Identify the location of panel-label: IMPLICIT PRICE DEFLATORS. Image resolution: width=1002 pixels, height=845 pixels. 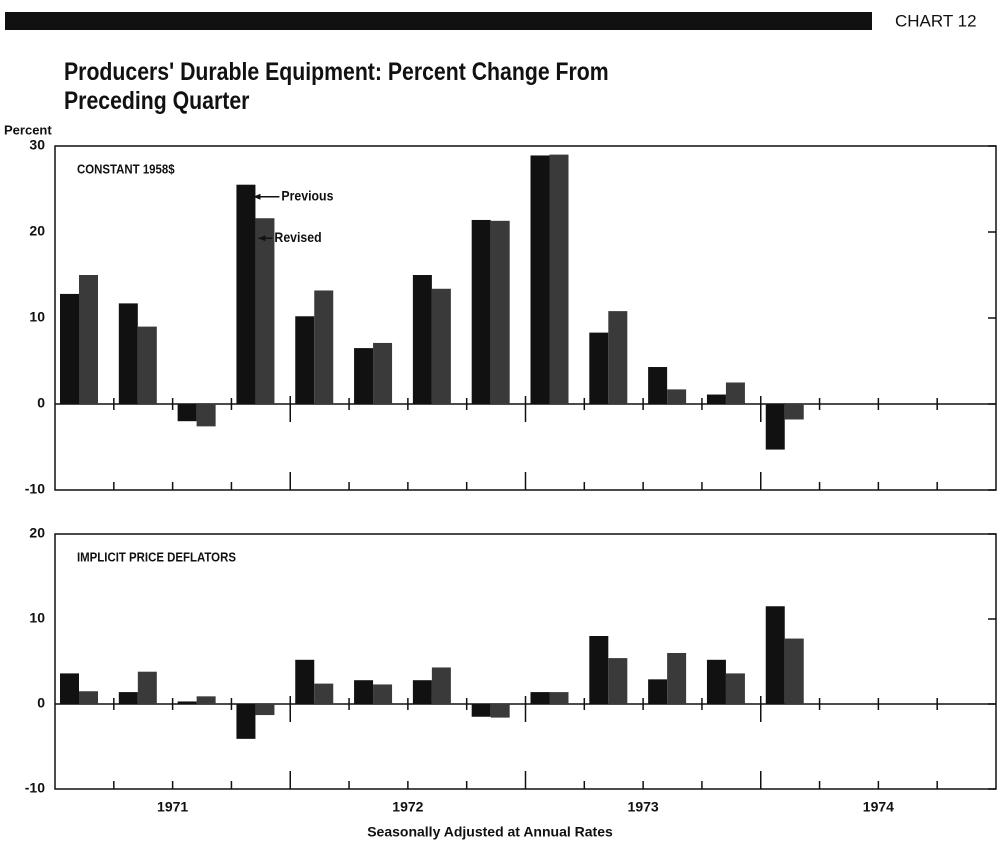
(156, 557).